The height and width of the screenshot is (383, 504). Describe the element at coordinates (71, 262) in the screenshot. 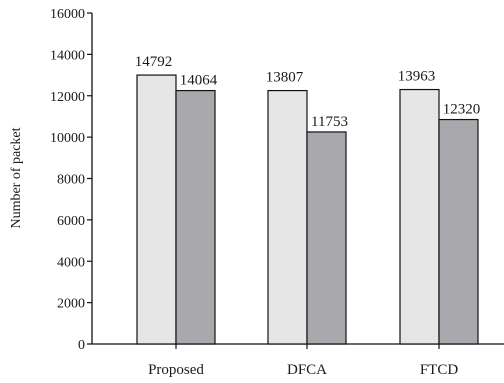

I see `y-tick-label: 4000` at that location.